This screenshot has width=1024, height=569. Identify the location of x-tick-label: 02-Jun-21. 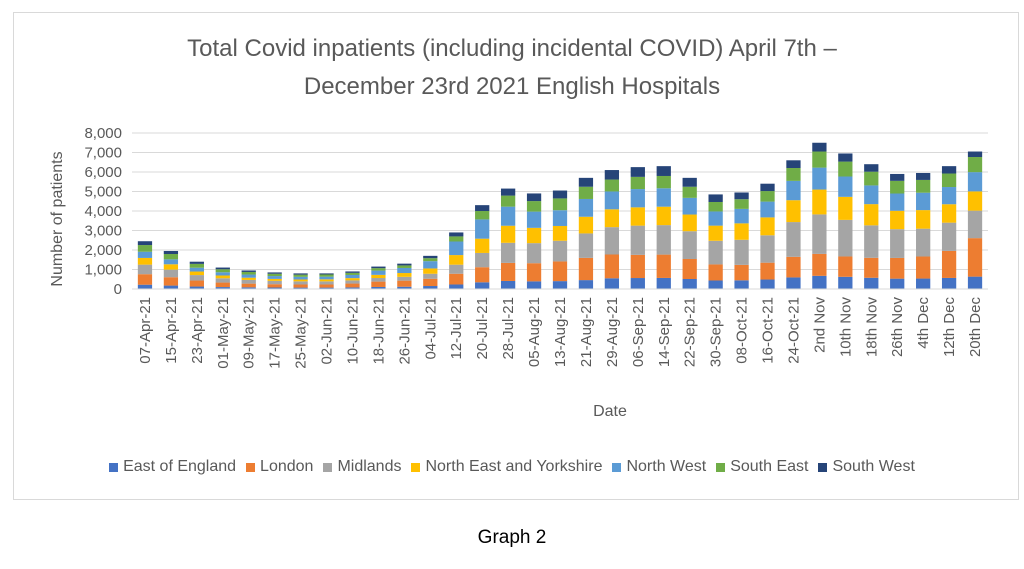
(327, 331).